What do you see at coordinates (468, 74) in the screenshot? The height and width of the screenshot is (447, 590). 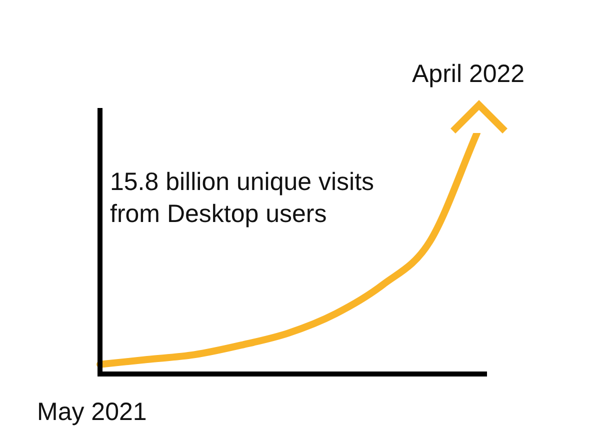 I see `text: April 2022` at bounding box center [468, 74].